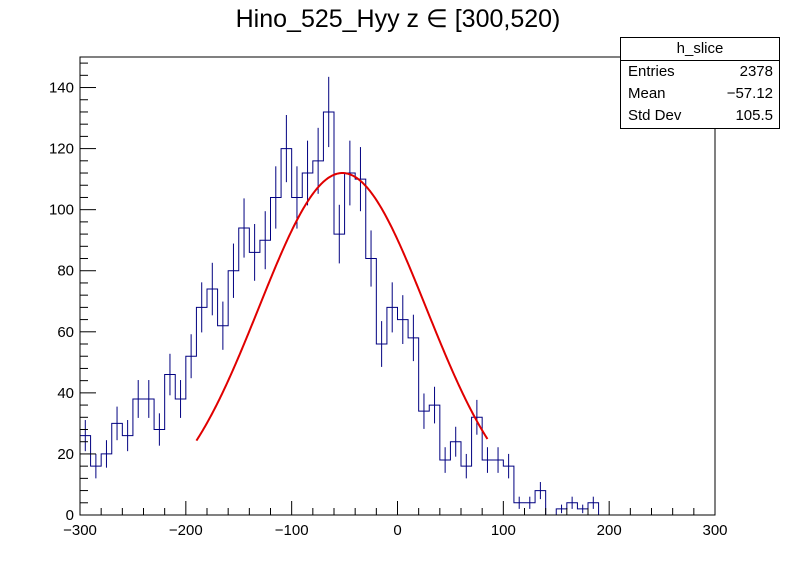 Image resolution: width=796 pixels, height=572 pixels. Describe the element at coordinates (700, 94) in the screenshot. I see `stats-row-mean: Mean −57.12` at that location.